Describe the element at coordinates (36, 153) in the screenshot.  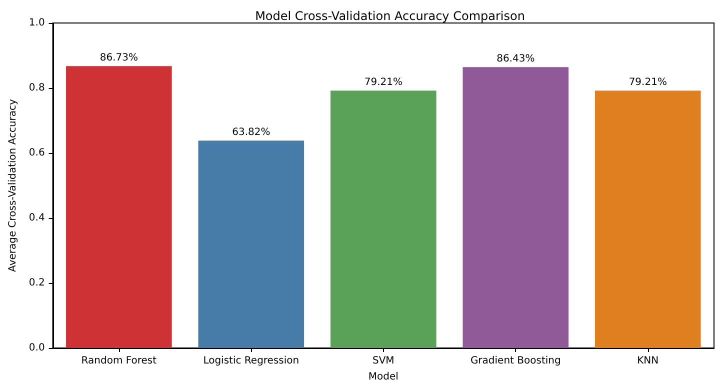
I see `y-tick-label: 0.6` at that location.